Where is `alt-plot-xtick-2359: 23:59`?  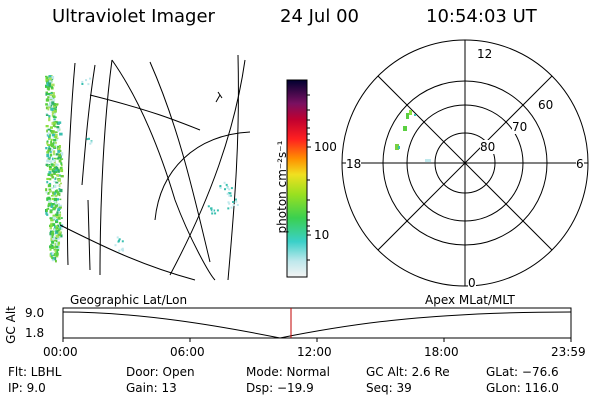 alt-plot-xtick-2359: 23:59 is located at coordinates (568, 352).